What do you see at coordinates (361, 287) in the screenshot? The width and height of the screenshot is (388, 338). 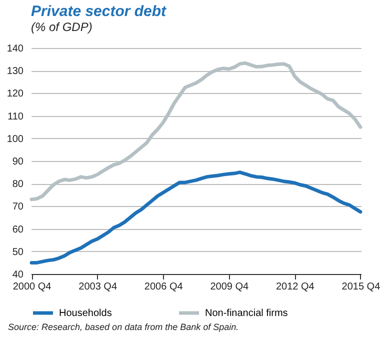 I see `x-tick-label: 2015 Q4` at bounding box center [361, 287].